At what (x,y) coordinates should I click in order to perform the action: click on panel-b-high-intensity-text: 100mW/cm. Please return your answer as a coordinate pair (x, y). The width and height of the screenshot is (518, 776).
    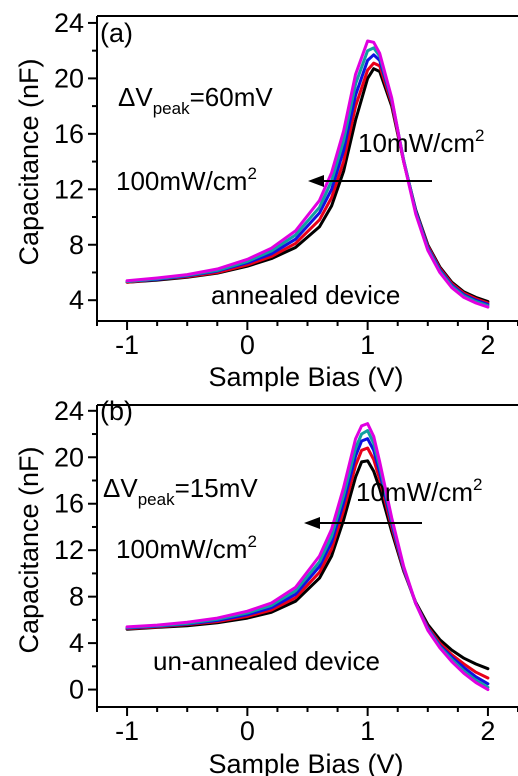
    Looking at the image, I should click on (181, 549).